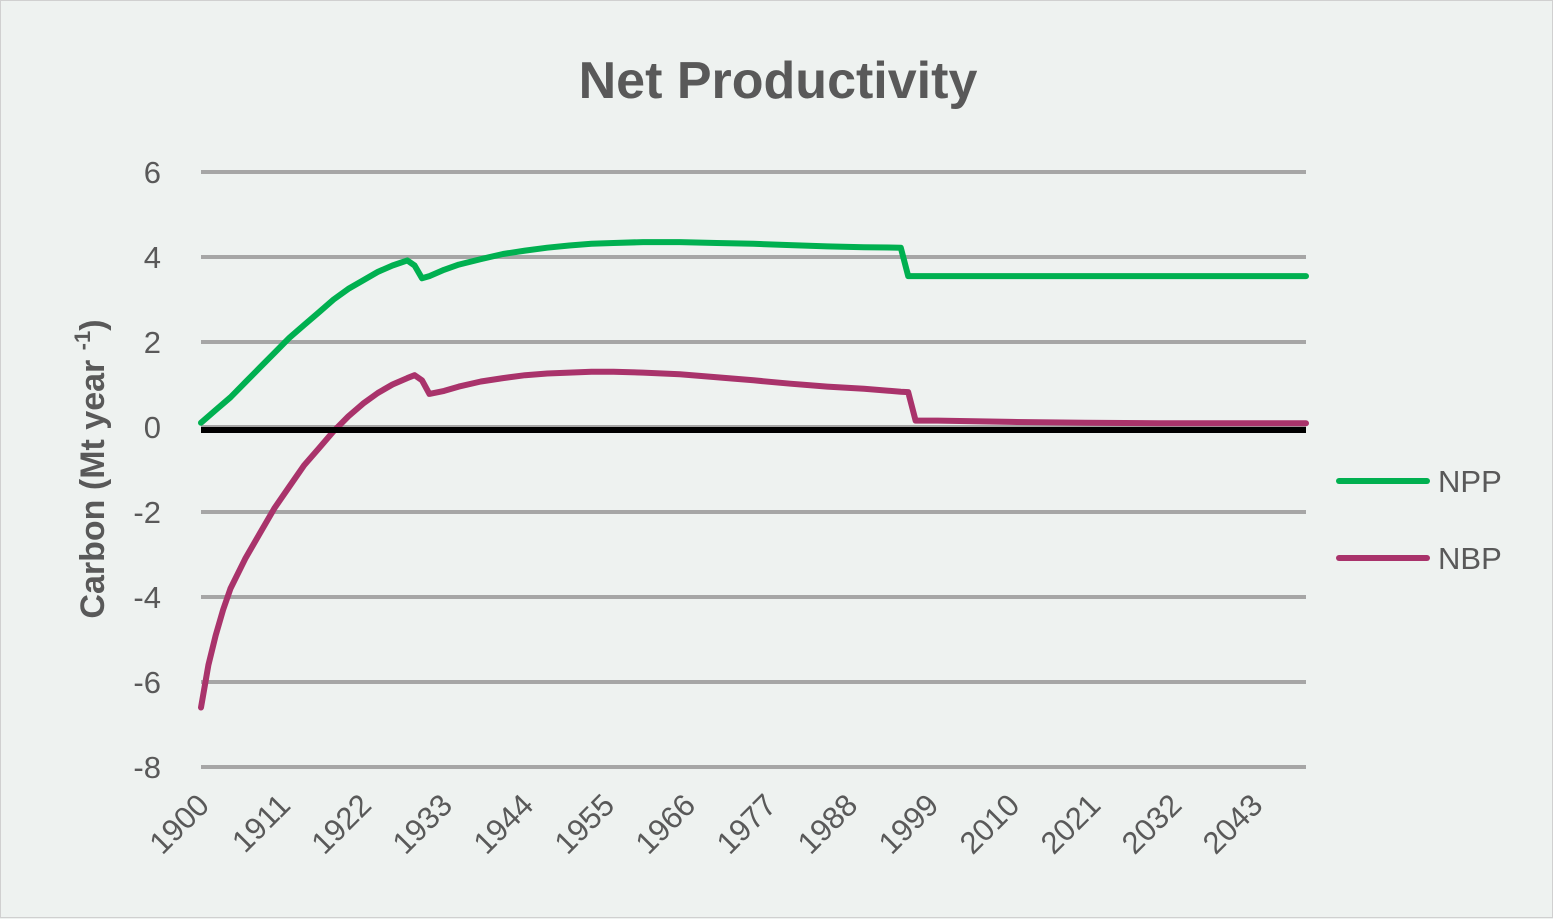  What do you see at coordinates (341, 824) in the screenshot?
I see `x-tick-label: 1922` at bounding box center [341, 824].